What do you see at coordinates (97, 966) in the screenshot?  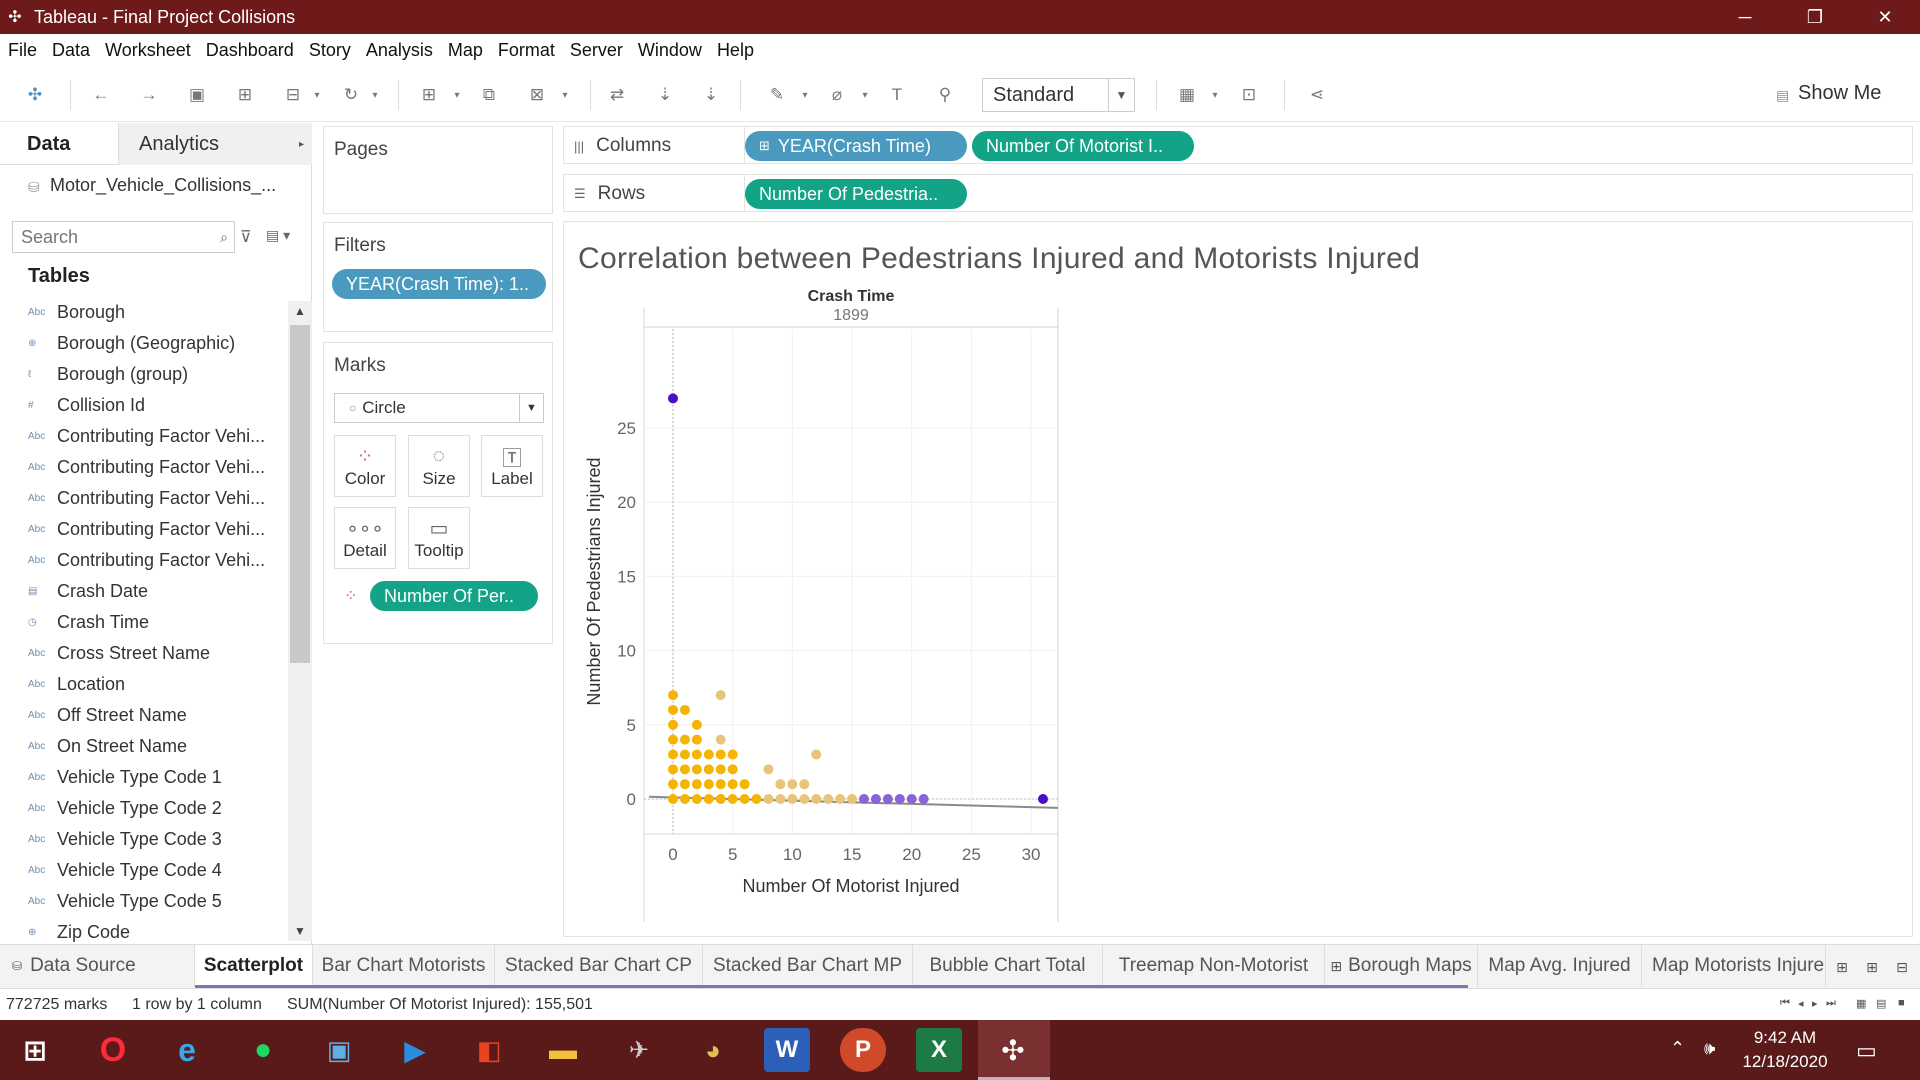 I see `data-source-tab: ⛁ Data Source` at bounding box center [97, 966].